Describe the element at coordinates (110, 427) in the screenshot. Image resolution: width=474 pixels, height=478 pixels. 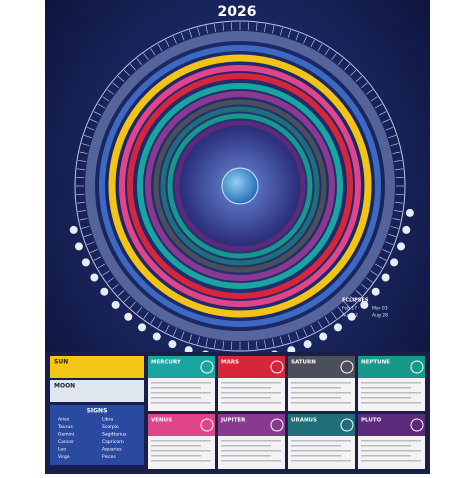
I see `sign-name: Scorpio` at that location.